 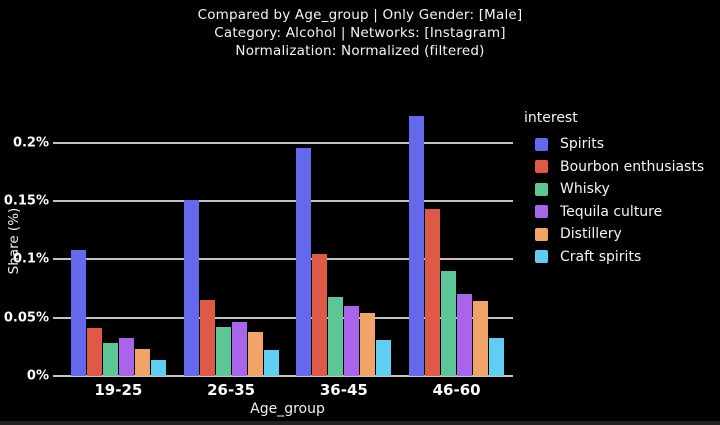 I want to click on legend-item-whisky: Whisky, so click(x=618, y=189).